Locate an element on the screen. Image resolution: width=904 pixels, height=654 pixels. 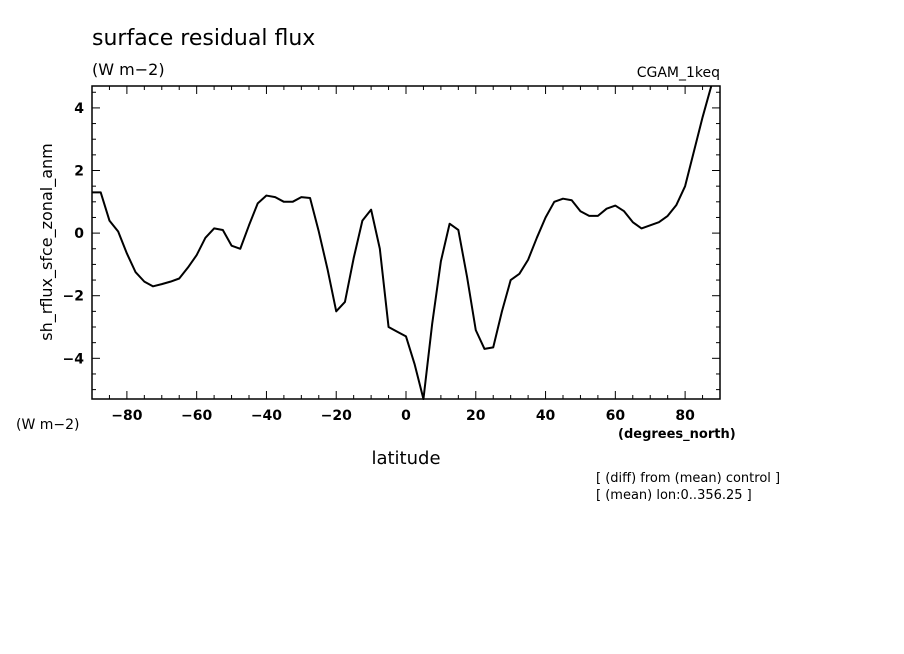
y-tick-label: −4 is located at coordinates (74, 359).